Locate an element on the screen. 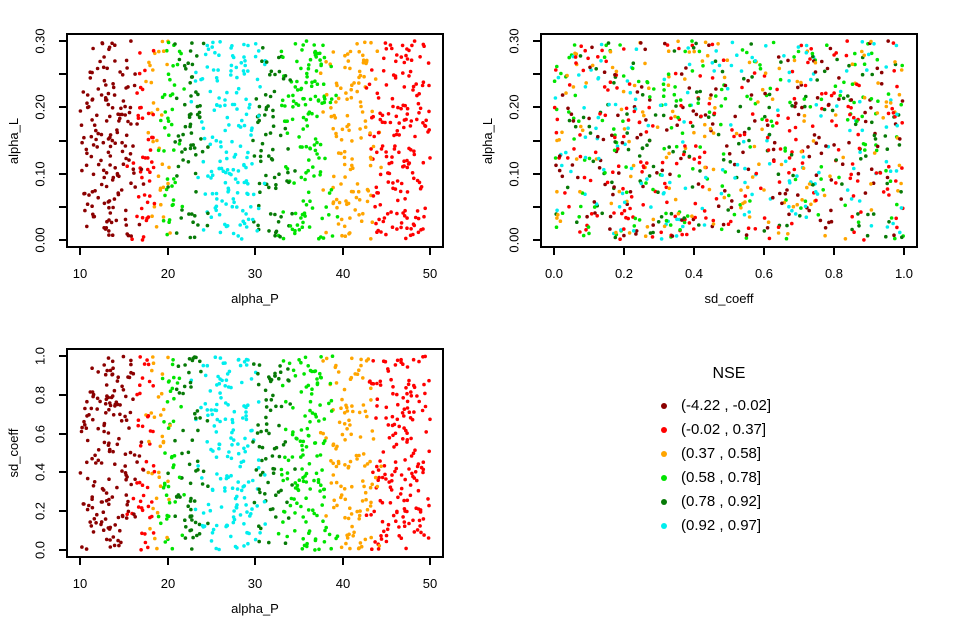 The image size is (954, 627). legend-dot-orange-icon is located at coordinates (664, 454).